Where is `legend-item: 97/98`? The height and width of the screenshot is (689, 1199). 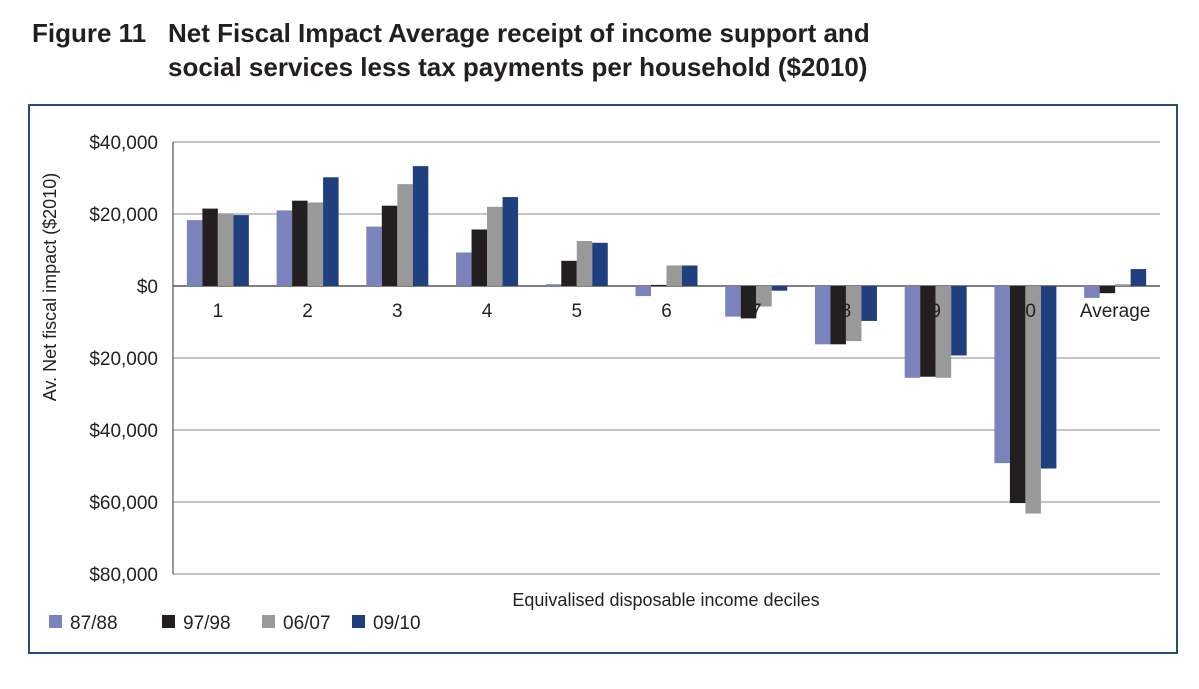 legend-item: 97/98 is located at coordinates (196, 623).